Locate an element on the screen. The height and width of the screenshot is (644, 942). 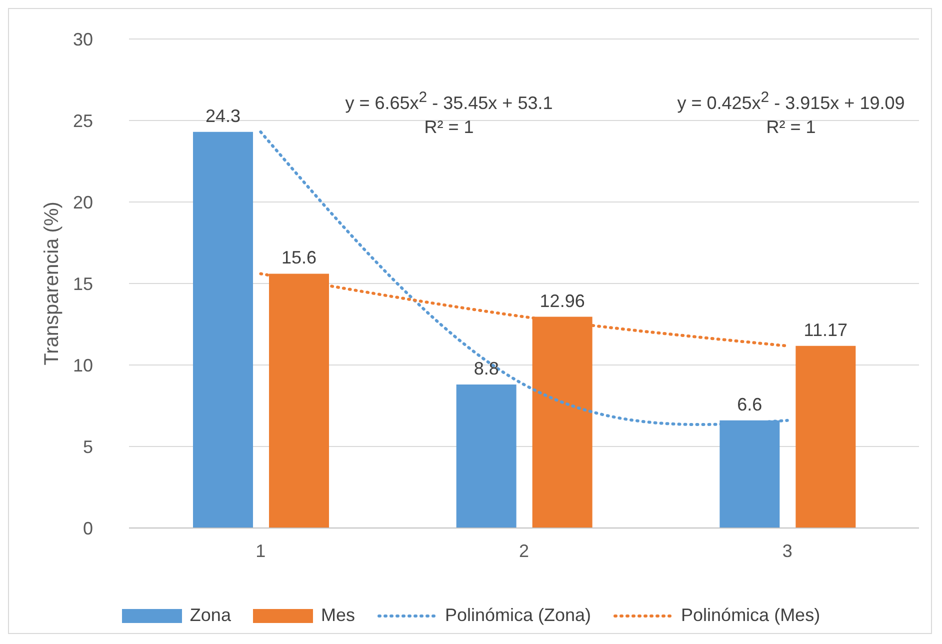
annotation: y = 0.425x$^{2}$ - 3.915x + 19.09 is located at coordinates (791, 101).